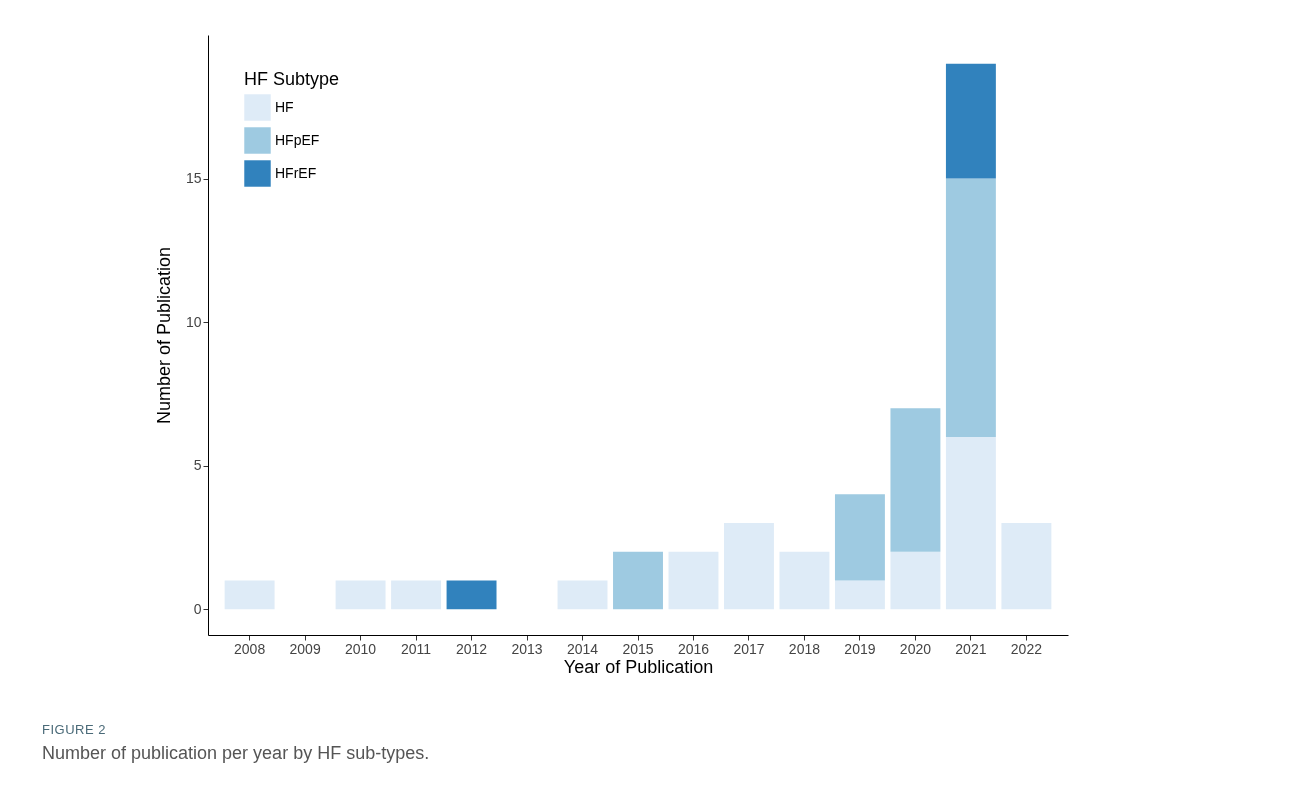  What do you see at coordinates (197, 465) in the screenshot?
I see `y-tick-label: 5` at bounding box center [197, 465].